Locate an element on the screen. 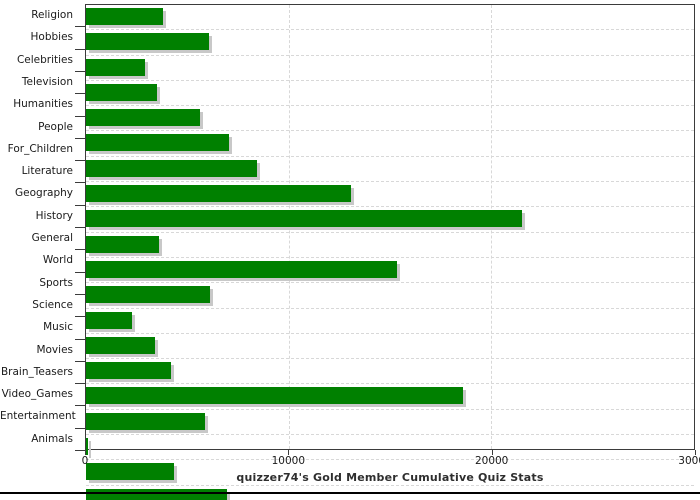 This screenshot has width=700, height=500. y-axis-label: History is located at coordinates (54, 215).